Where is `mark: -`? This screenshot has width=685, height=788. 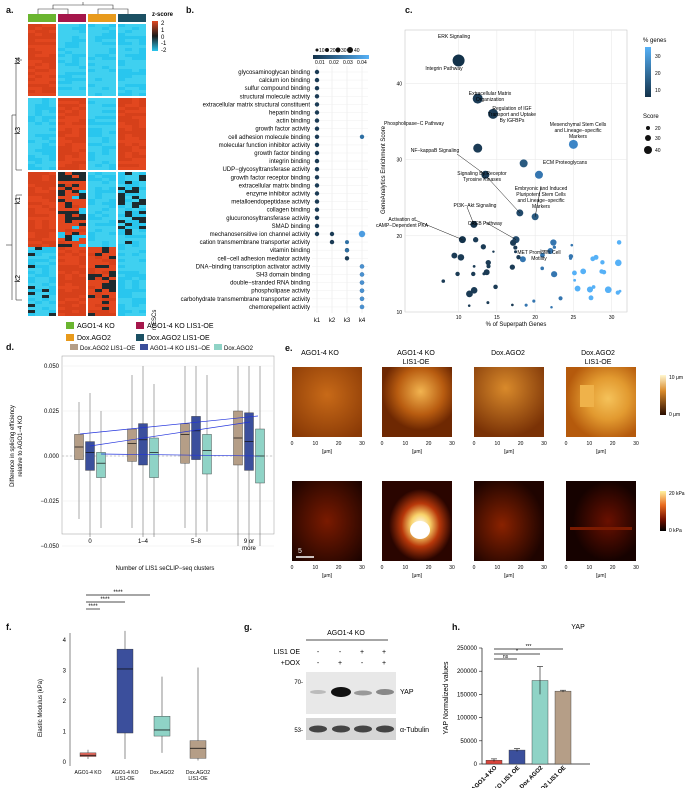
mark: - is located at coordinates (318, 652).